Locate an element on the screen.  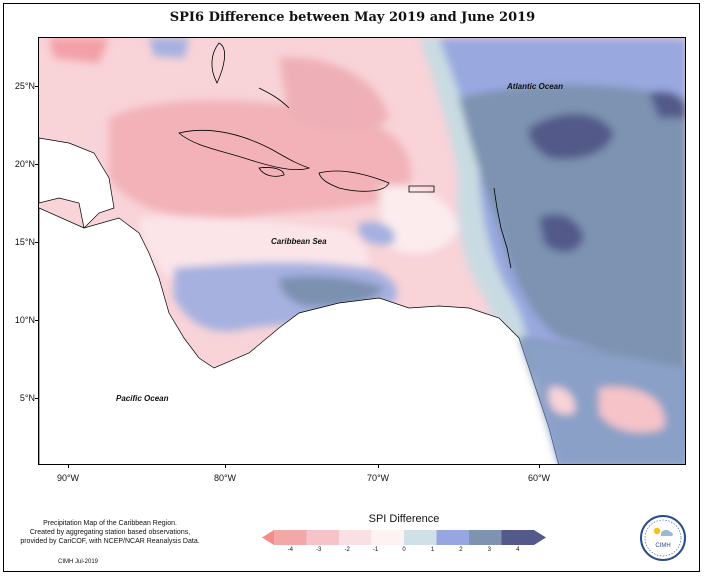
legend-tick-label: 2 is located at coordinates (461, 550).